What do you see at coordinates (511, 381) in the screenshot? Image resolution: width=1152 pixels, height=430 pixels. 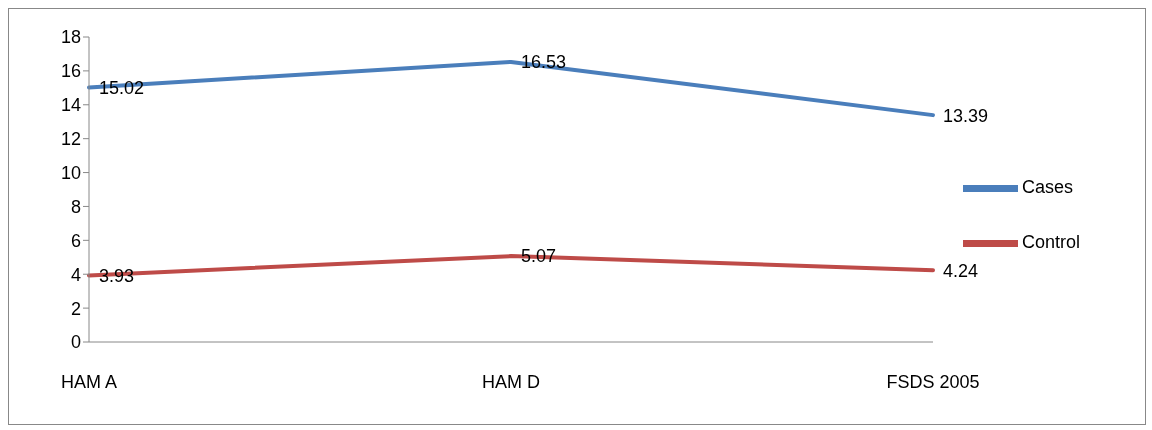 I see `x-tick-label: HAM D` at bounding box center [511, 381].